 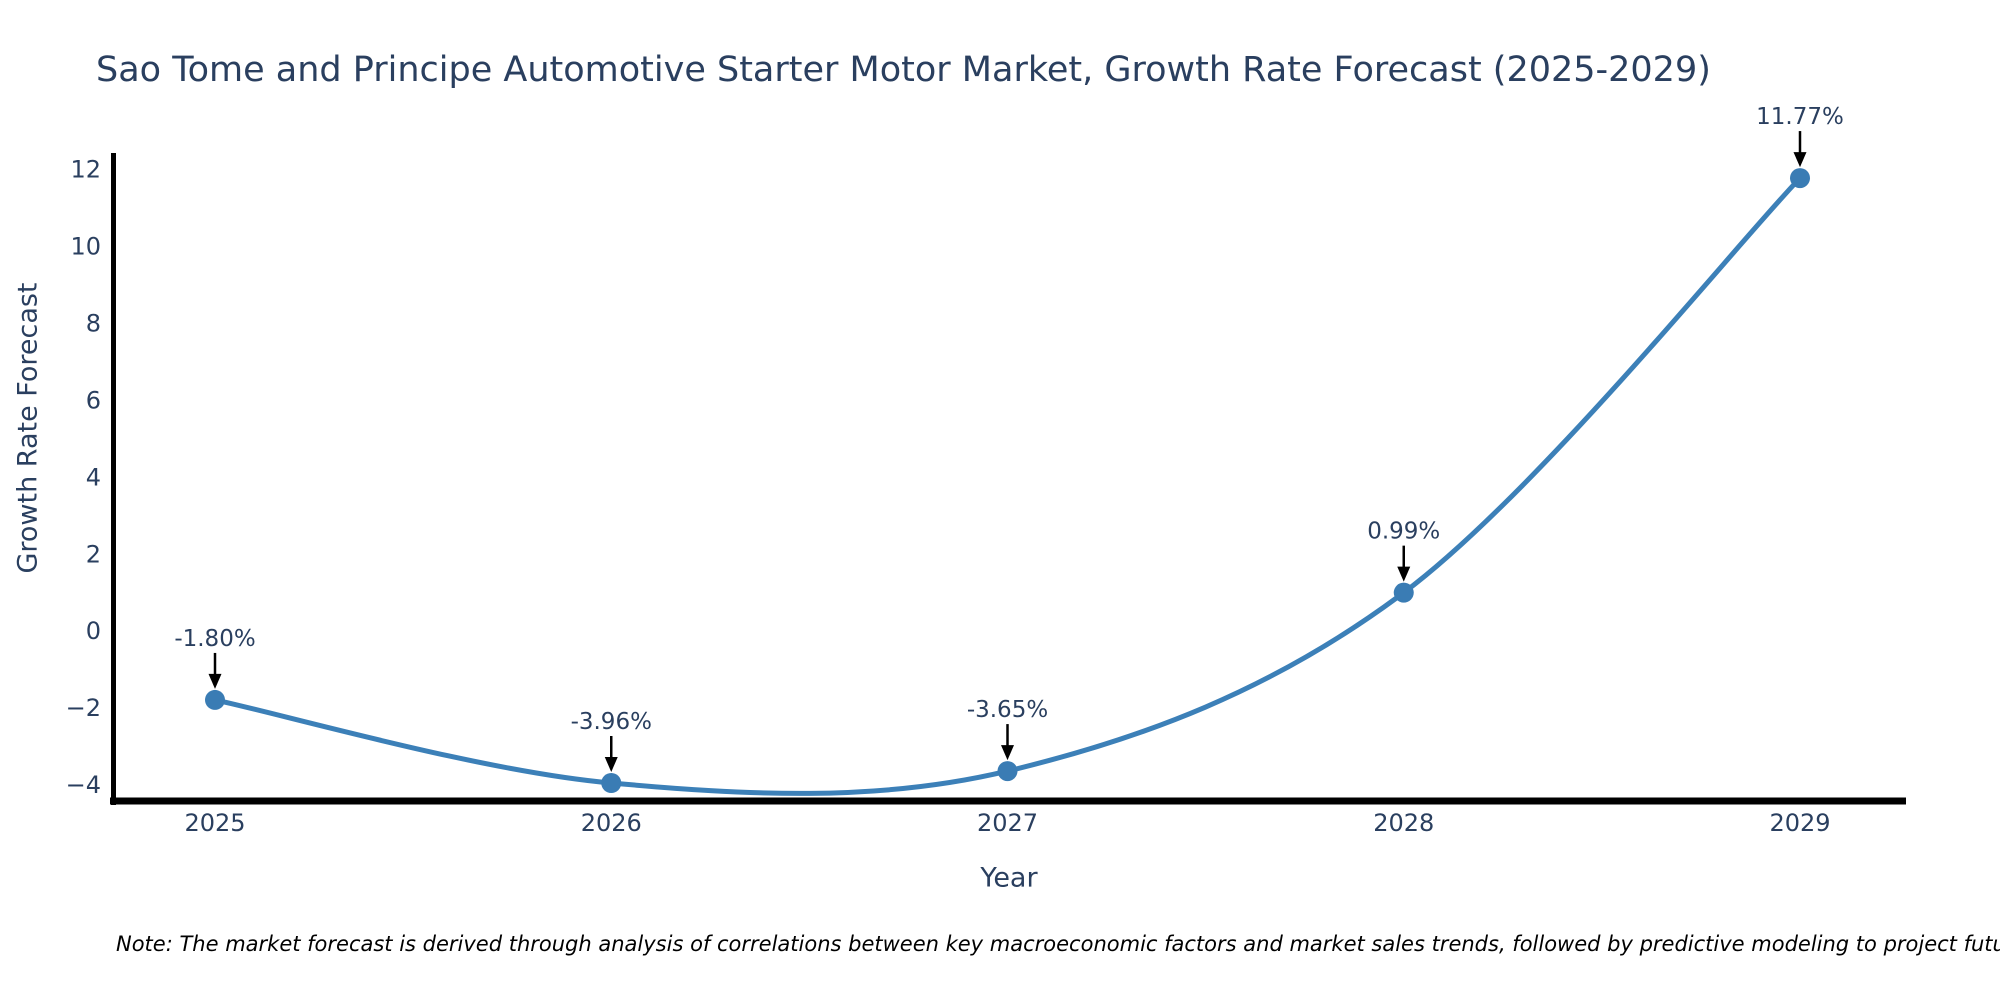 I want to click on data-point-2025, so click(x=215, y=699).